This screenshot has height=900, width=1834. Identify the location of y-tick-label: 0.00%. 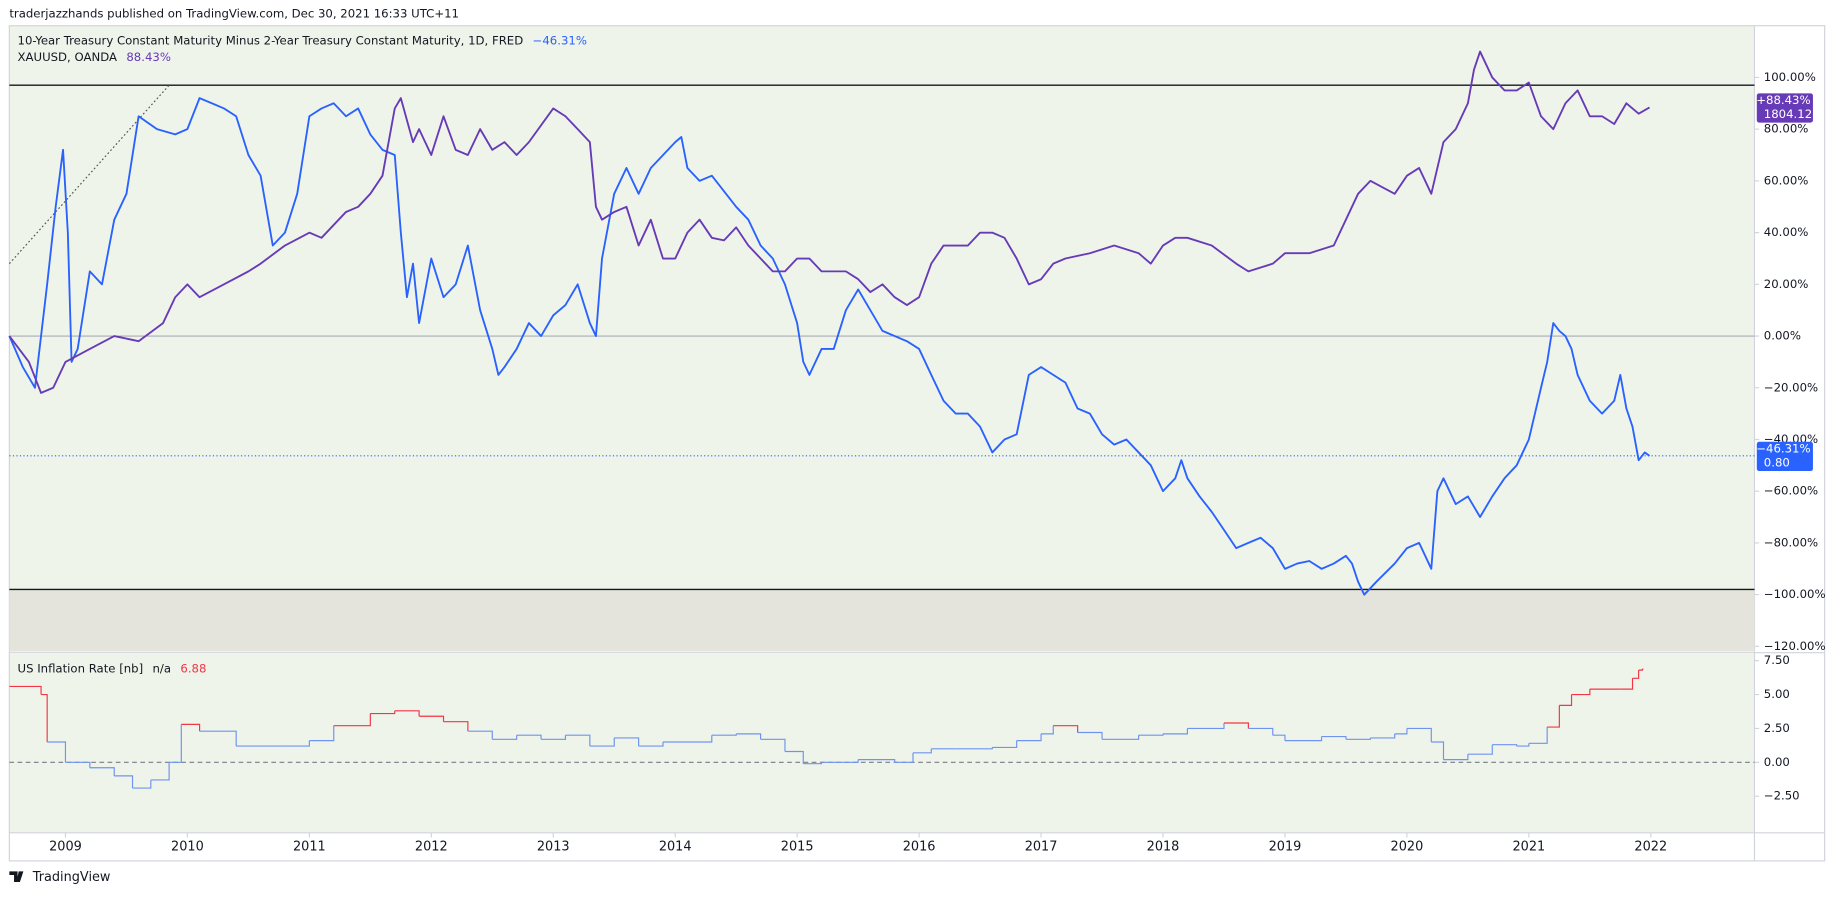
(1782, 336).